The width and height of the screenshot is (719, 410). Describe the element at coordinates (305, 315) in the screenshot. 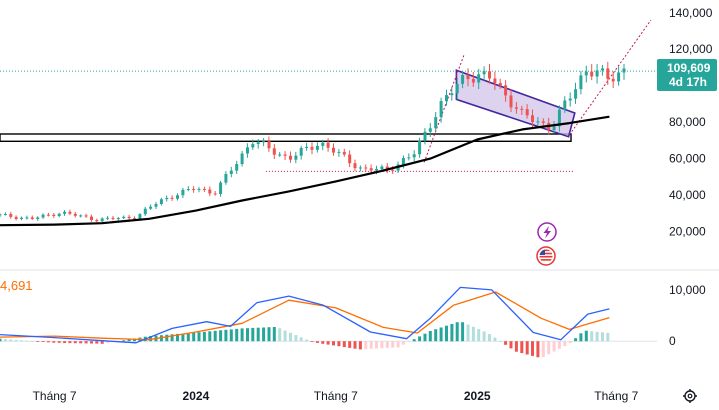

I see `macd-line` at that location.